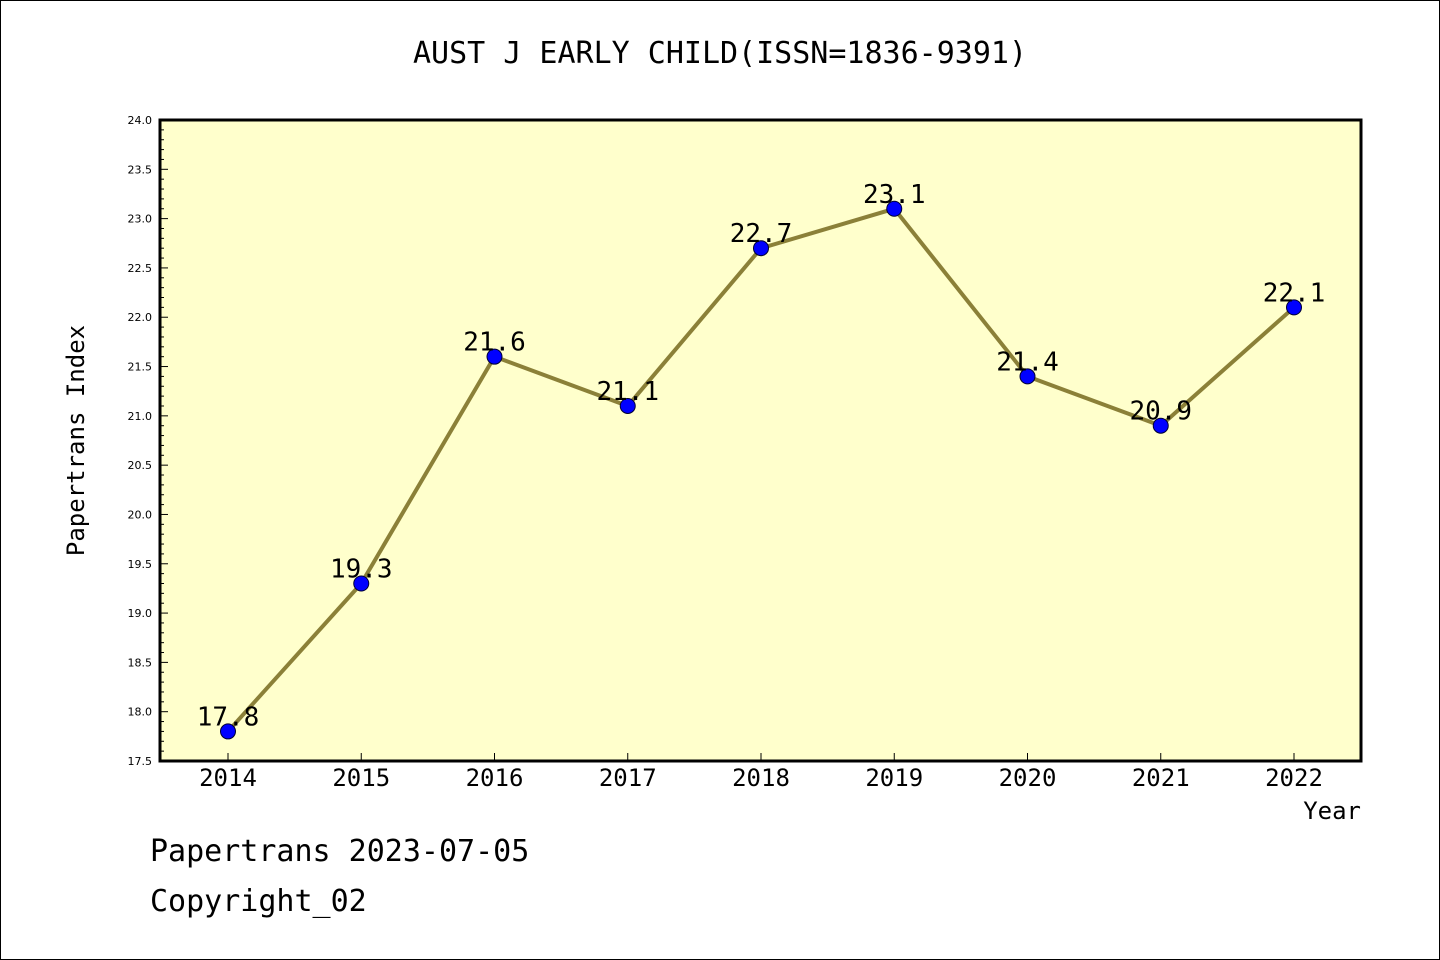  Describe the element at coordinates (628, 778) in the screenshot. I see `x-tick-label: 2017` at that location.